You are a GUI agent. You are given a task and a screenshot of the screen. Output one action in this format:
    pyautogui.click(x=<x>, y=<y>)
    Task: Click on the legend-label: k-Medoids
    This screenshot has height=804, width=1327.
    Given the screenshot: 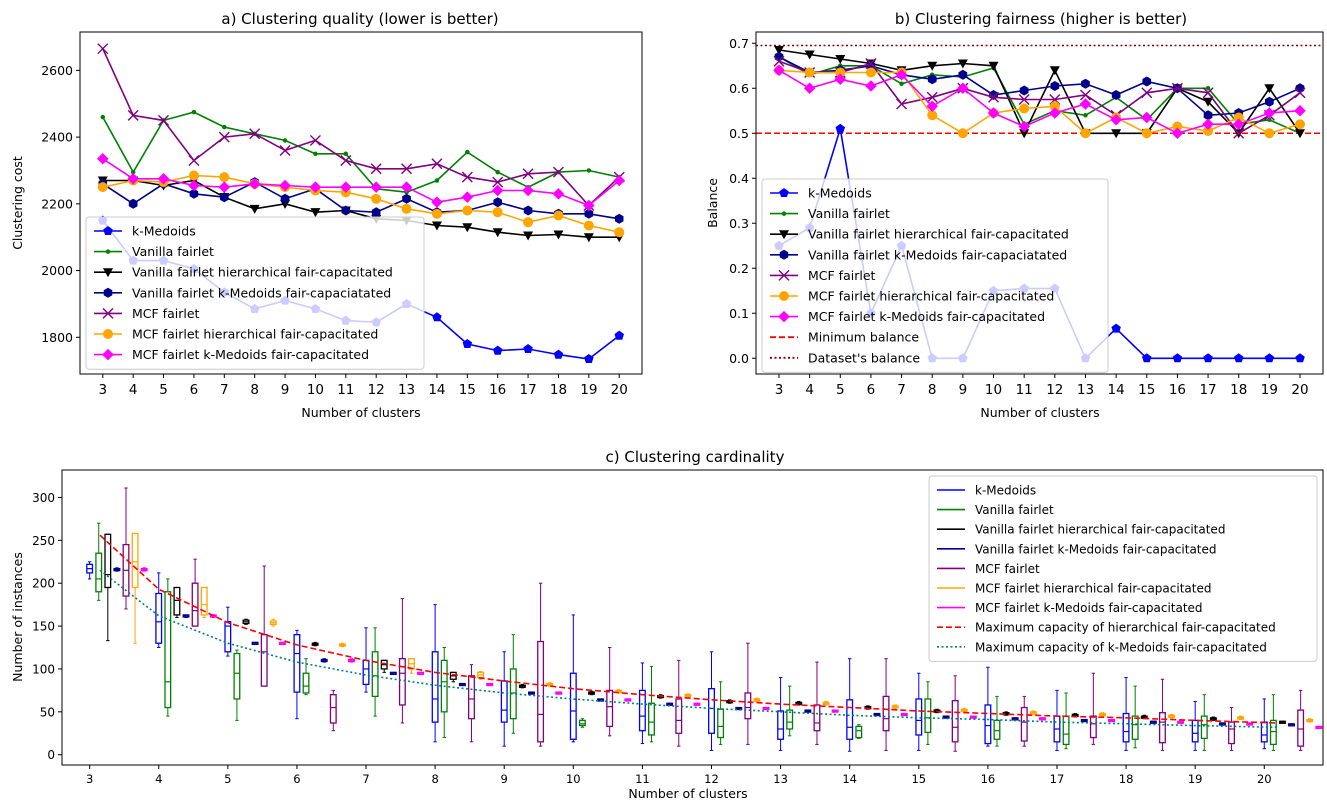 What is the action you would take?
    pyautogui.click(x=1005, y=491)
    